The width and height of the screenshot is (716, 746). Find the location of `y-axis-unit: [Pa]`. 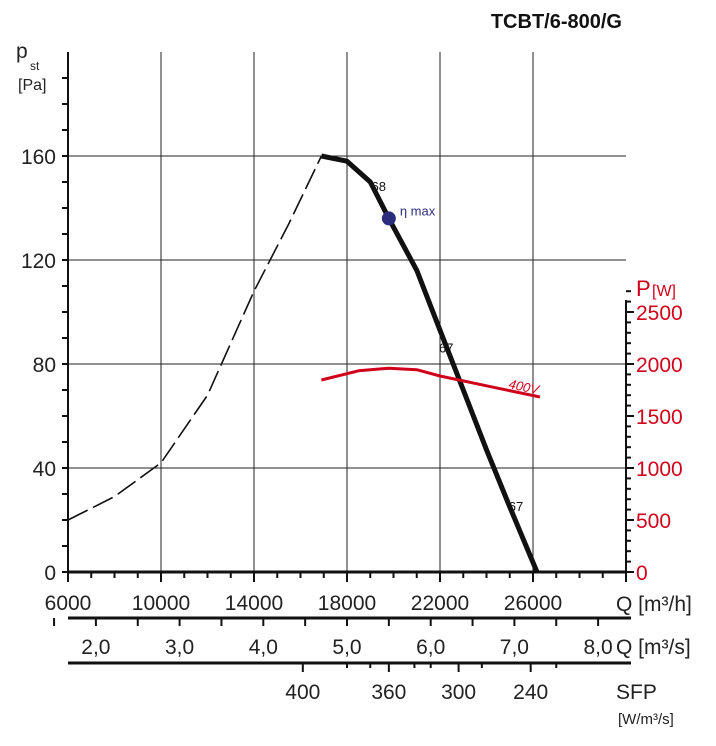

y-axis-unit: [Pa] is located at coordinates (32, 85).